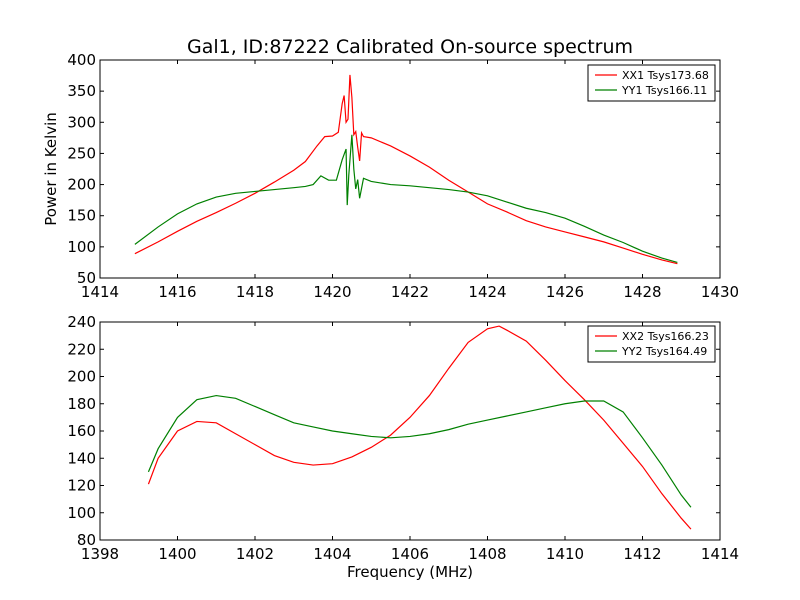 The height and width of the screenshot is (600, 800). What do you see at coordinates (665, 336) in the screenshot?
I see `legend-entry-label: XX2 Tsys166.23` at bounding box center [665, 336].